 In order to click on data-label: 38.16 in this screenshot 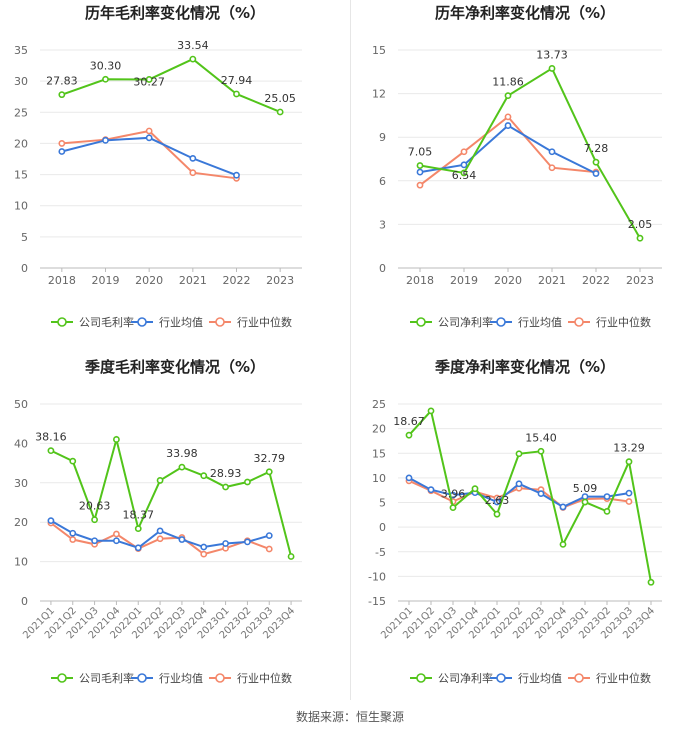, I will do `click(51, 437)`.